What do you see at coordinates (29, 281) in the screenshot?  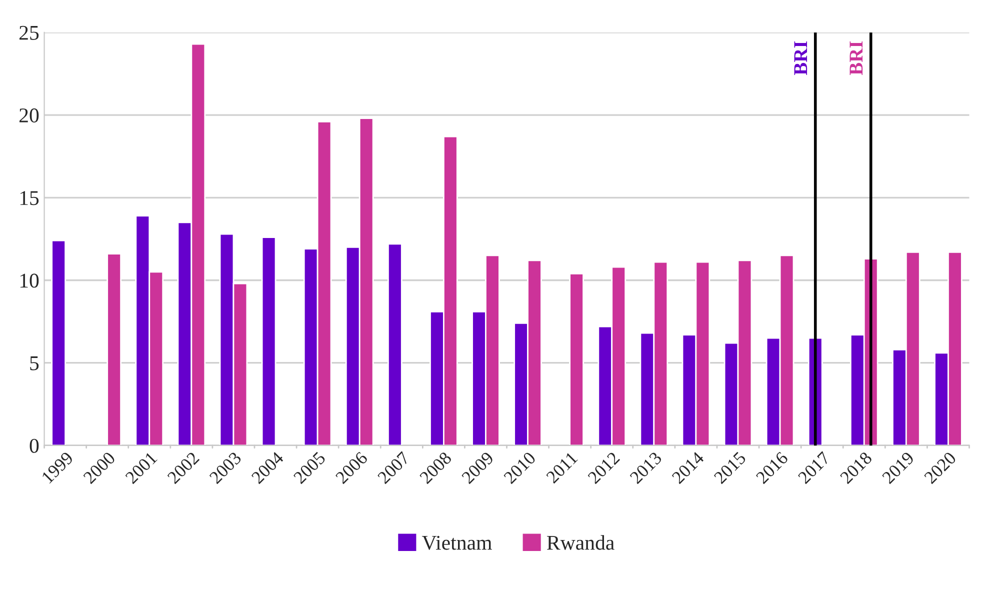 I see `y-tick-label: 10` at bounding box center [29, 281].